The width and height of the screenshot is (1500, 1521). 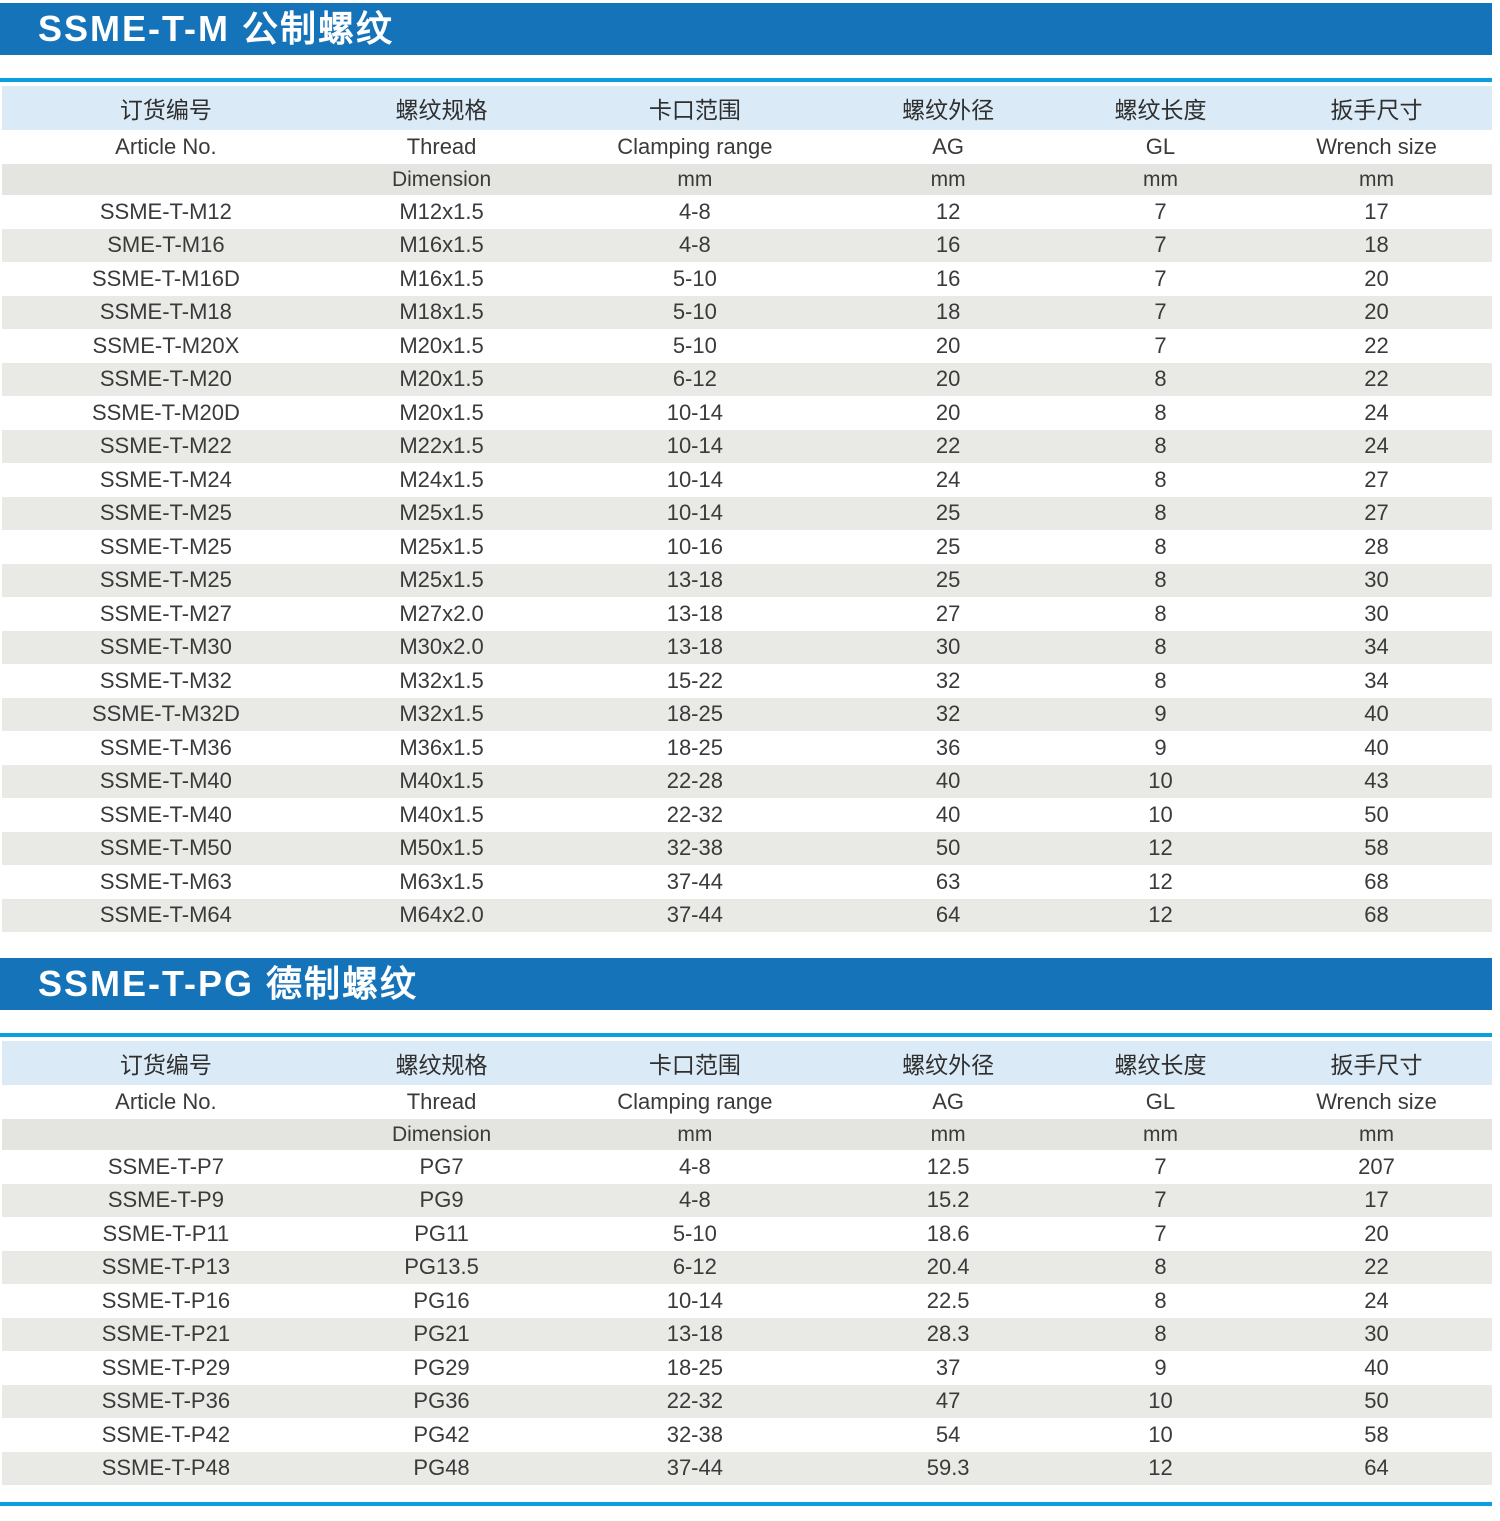 I want to click on table-cell: 58, so click(x=1376, y=1434).